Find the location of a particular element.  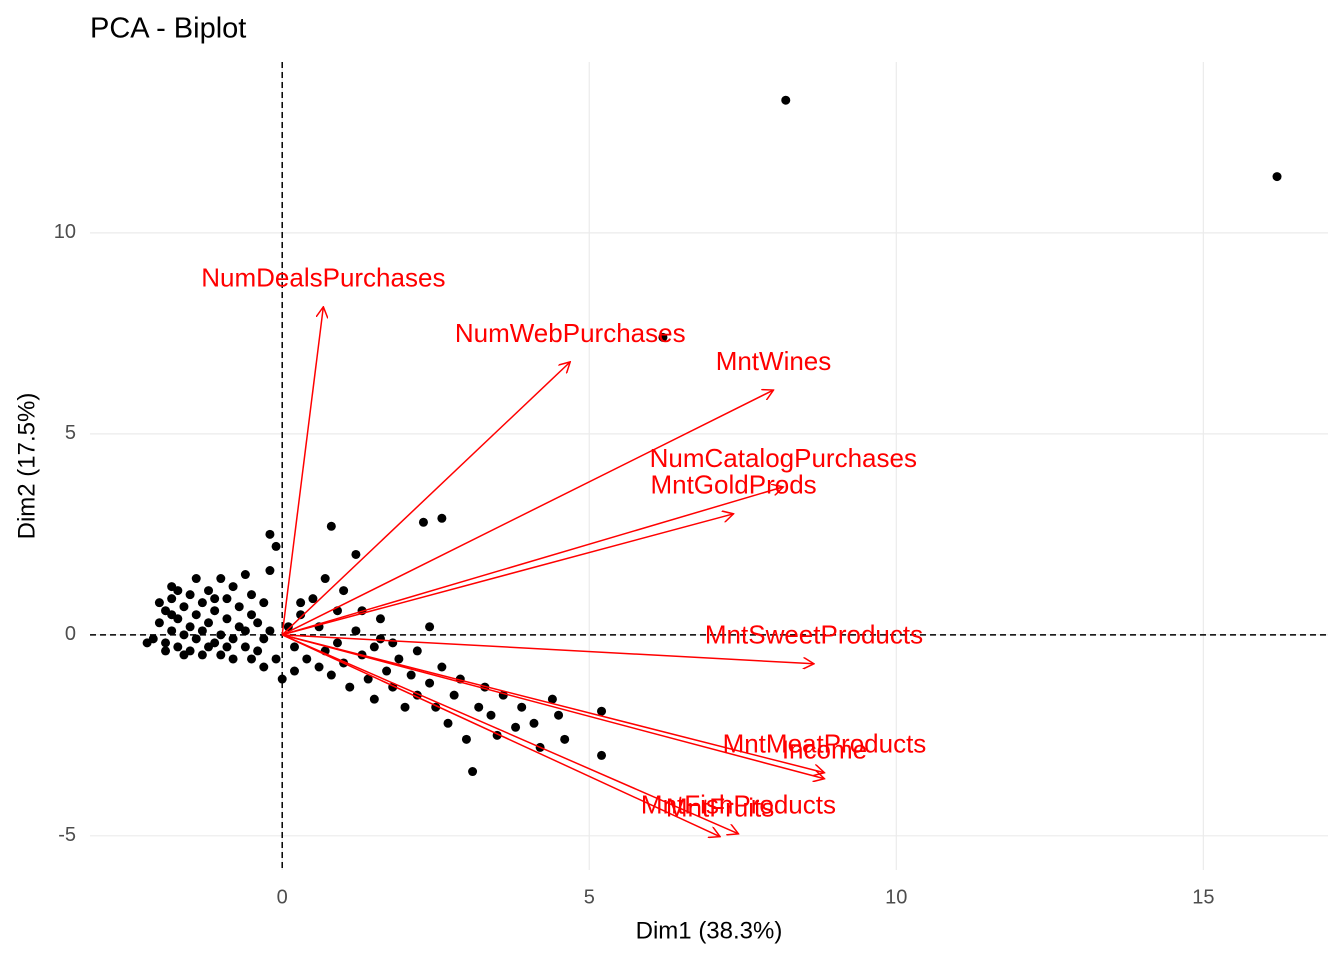

chart-title: PCA - Biplot is located at coordinates (168, 29).